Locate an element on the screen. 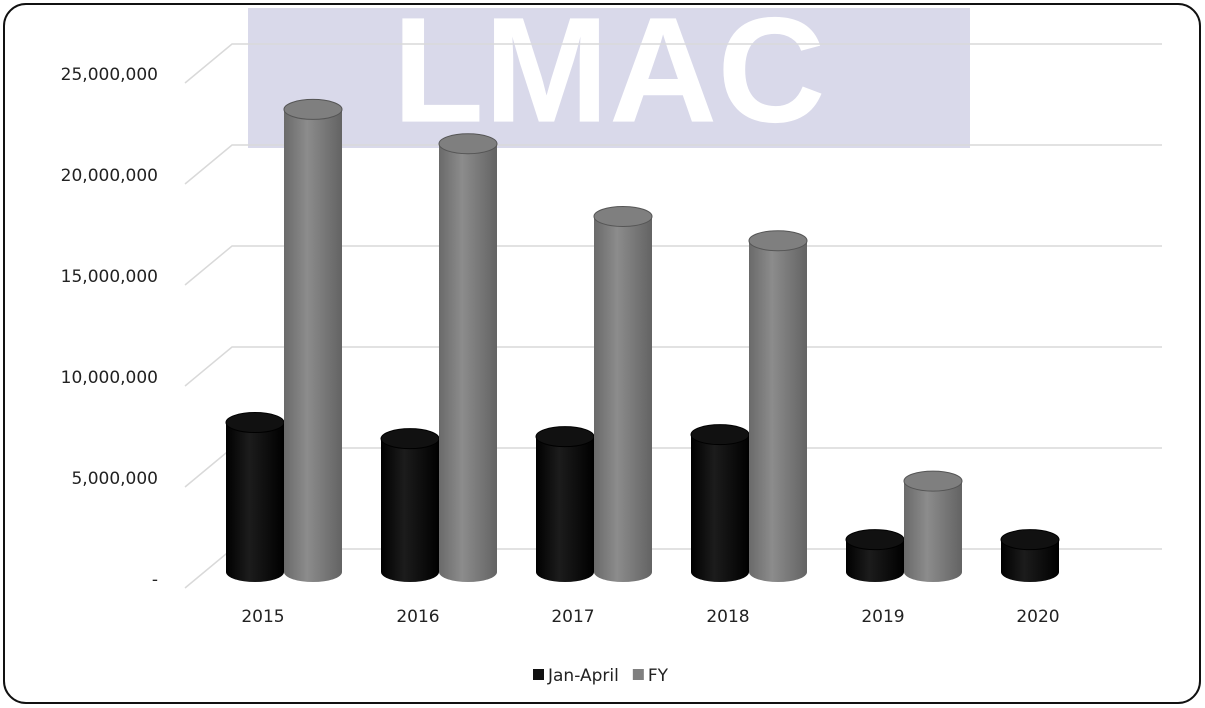  legend-label: FY is located at coordinates (658, 676).